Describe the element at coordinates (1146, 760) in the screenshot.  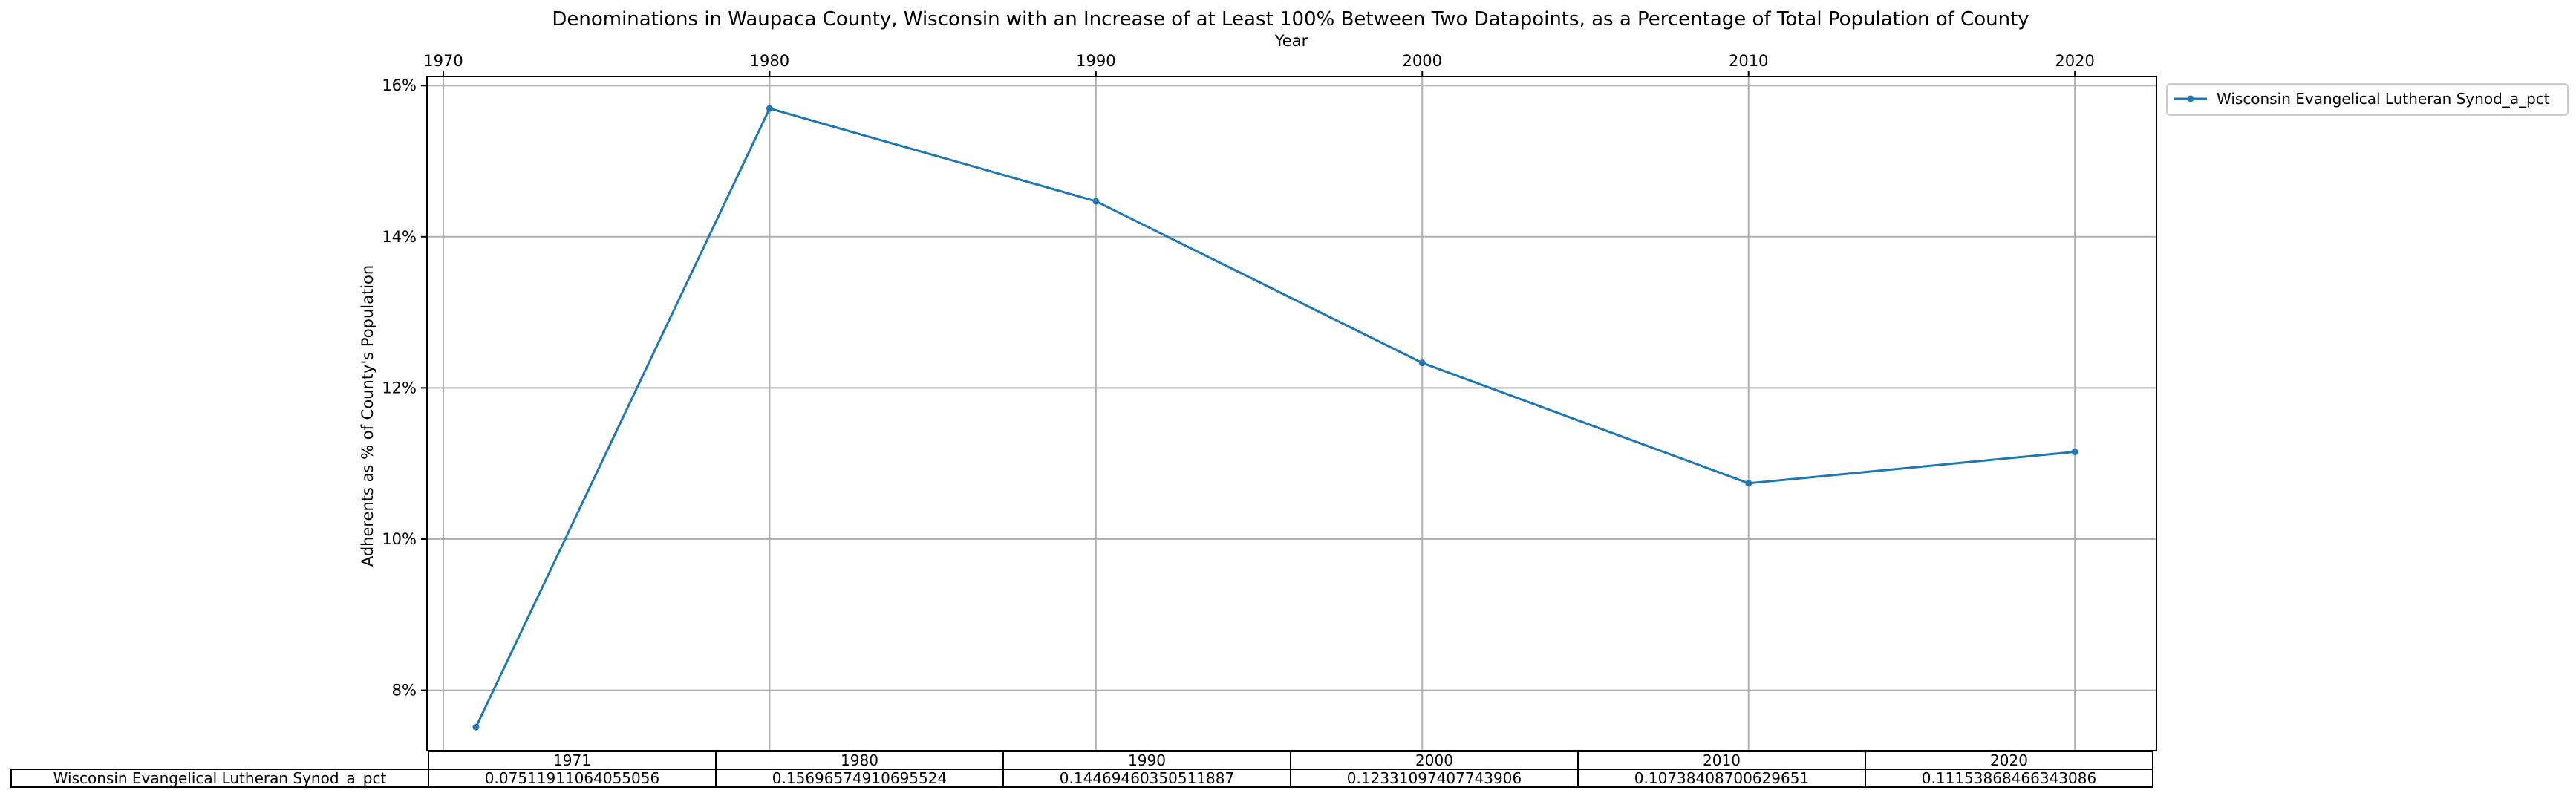
I see `table-column-header: 1990` at that location.